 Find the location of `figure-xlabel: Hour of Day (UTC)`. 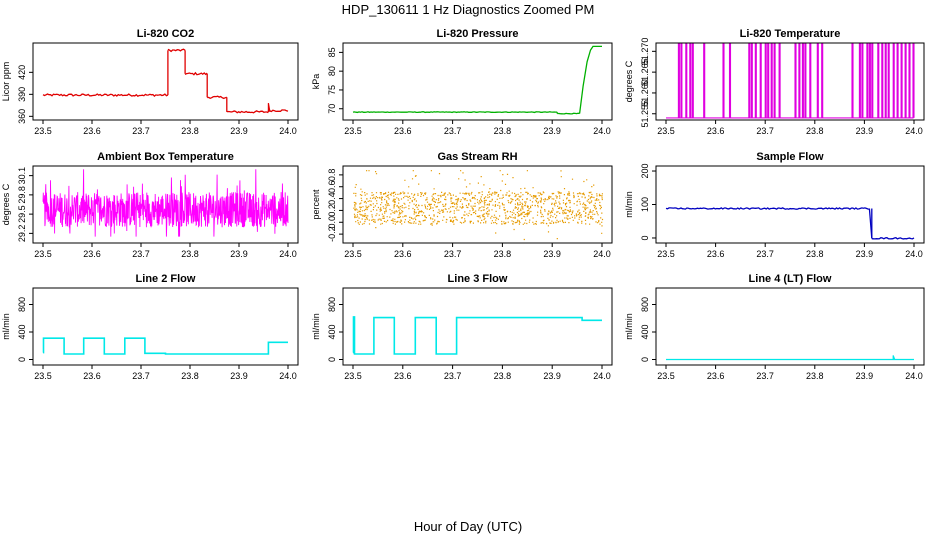

figure-xlabel: Hour of Day (UTC) is located at coordinates (468, 526).